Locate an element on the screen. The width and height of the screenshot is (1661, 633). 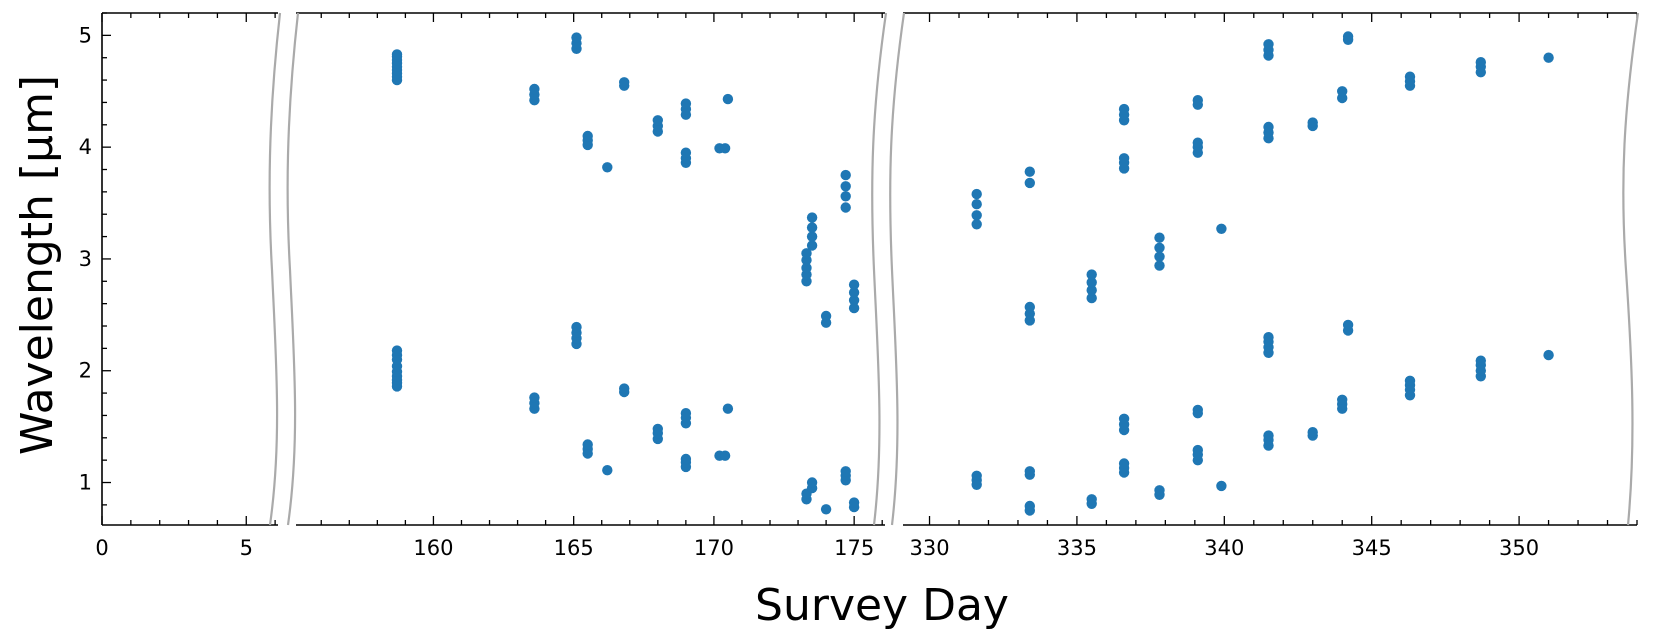
x-tick-label: 345 is located at coordinates (1372, 548).